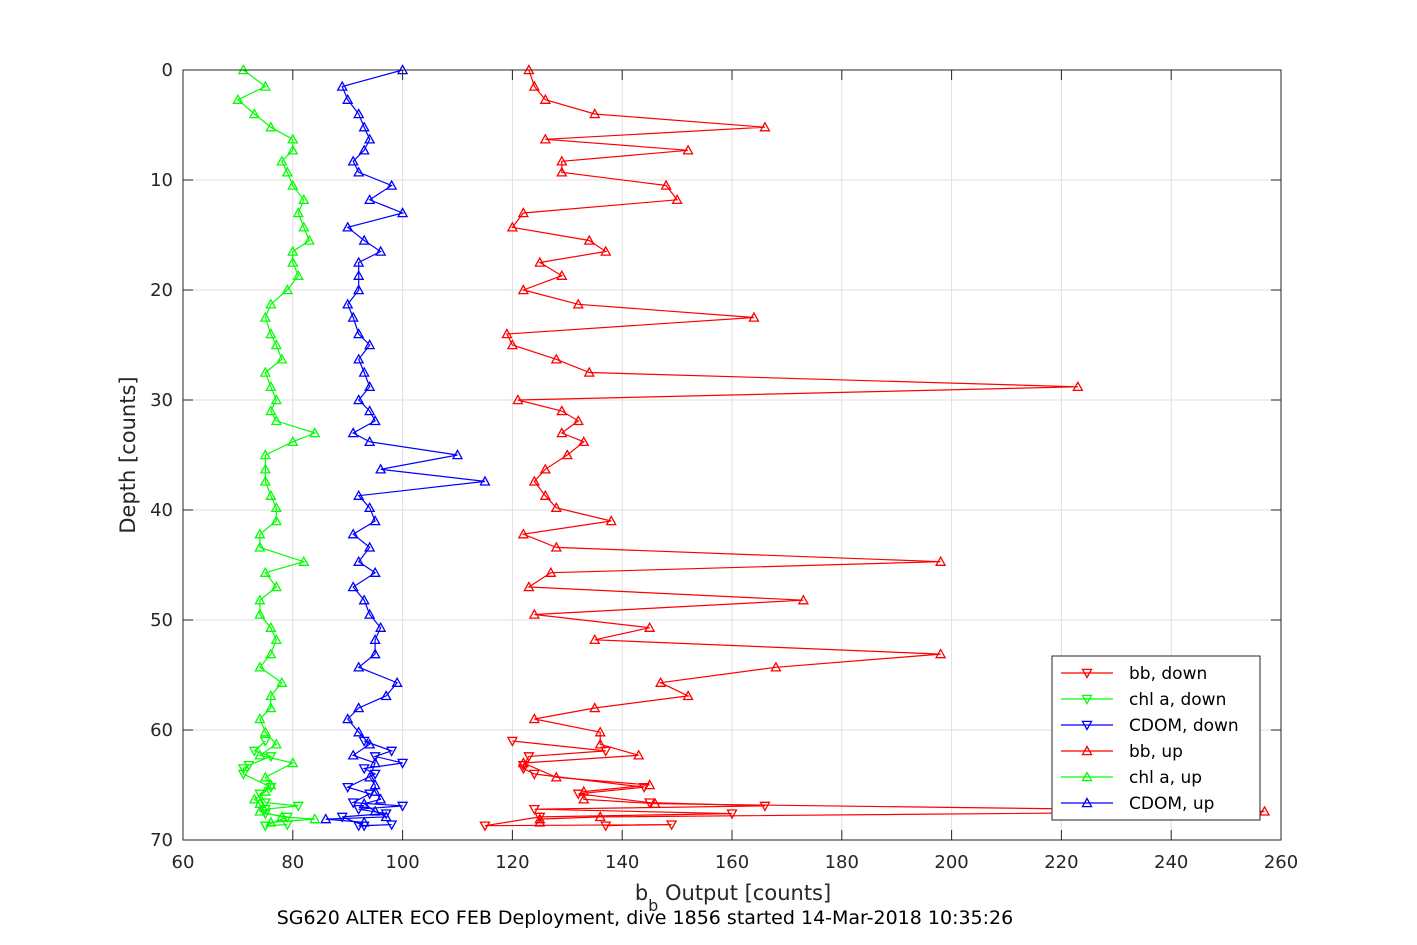  Describe the element at coordinates (161, 455) in the screenshot. I see `y-tick-labels: 0 10 20 30 40 50 60 70` at that location.